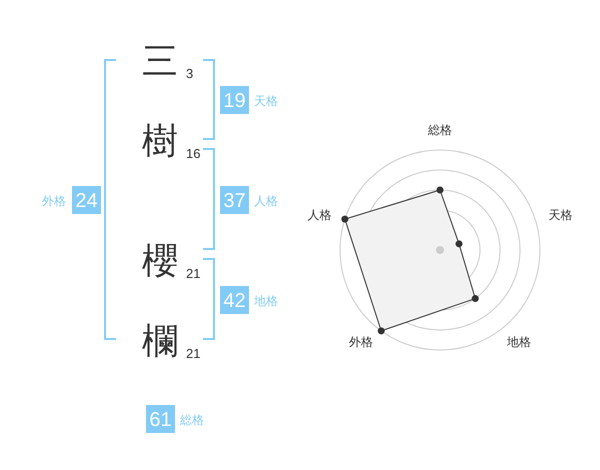 Image resolution: width=600 pixels, height=470 pixels. What do you see at coordinates (160, 60) in the screenshot?
I see `category-label: 三` at bounding box center [160, 60].